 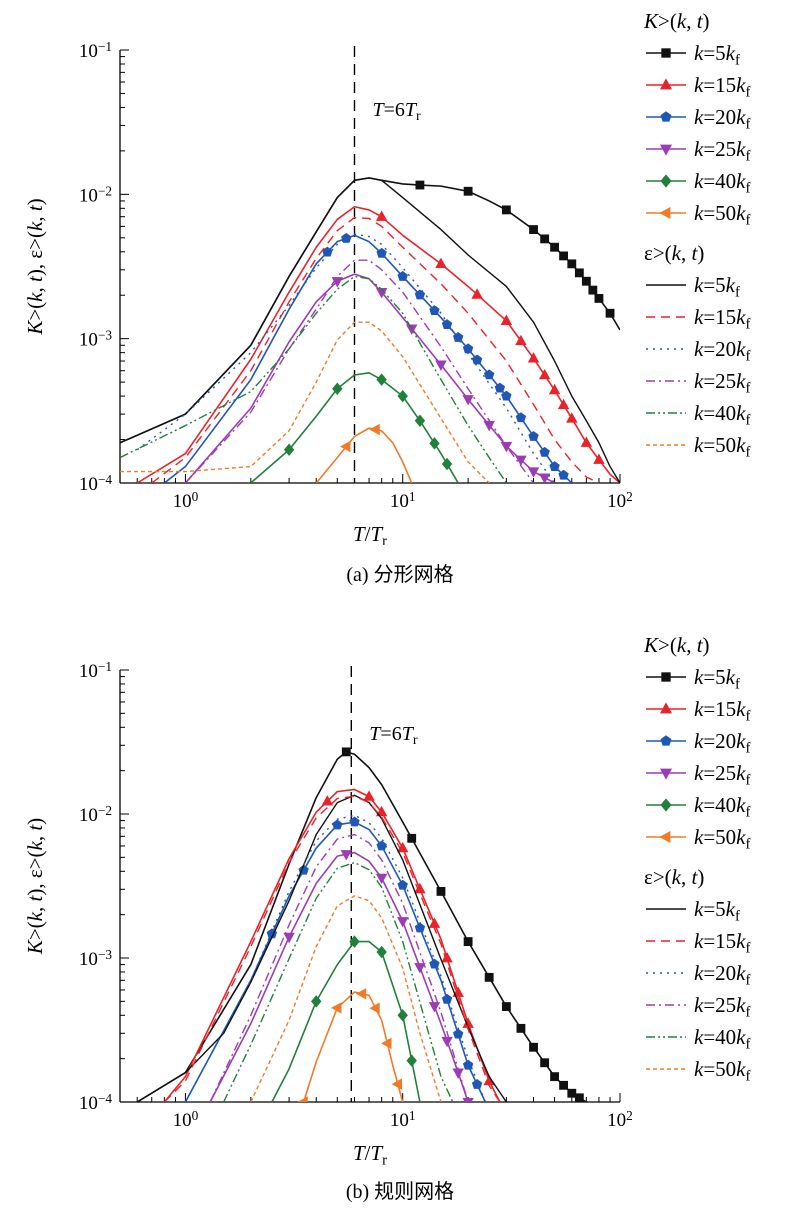 What do you see at coordinates (95, 50) in the screenshot?
I see `y-tick-label: 10⁻¹` at bounding box center [95, 50].